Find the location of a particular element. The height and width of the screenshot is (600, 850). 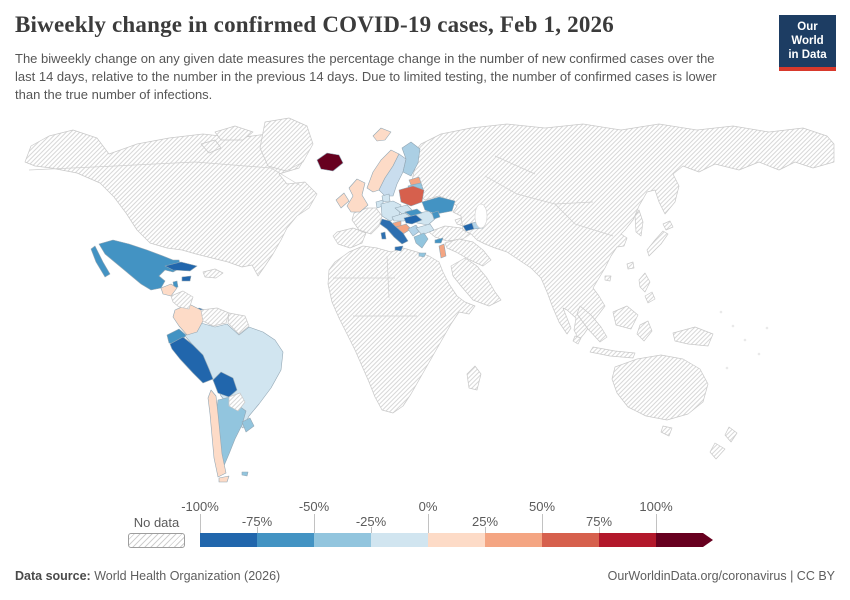

region-madagascar is located at coordinates (474, 378).